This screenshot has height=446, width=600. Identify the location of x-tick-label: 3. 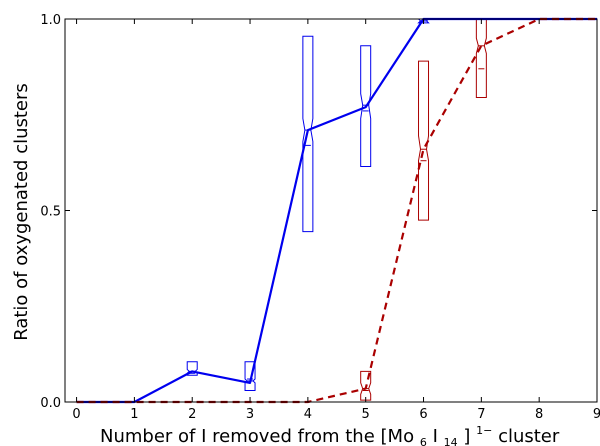
(250, 414).